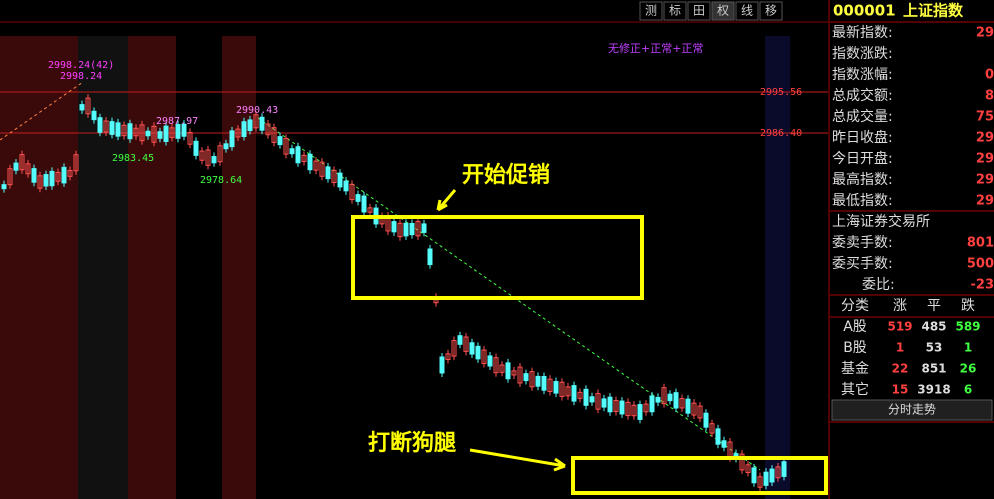  I want to click on annotation: 开始促销, so click(506, 175).